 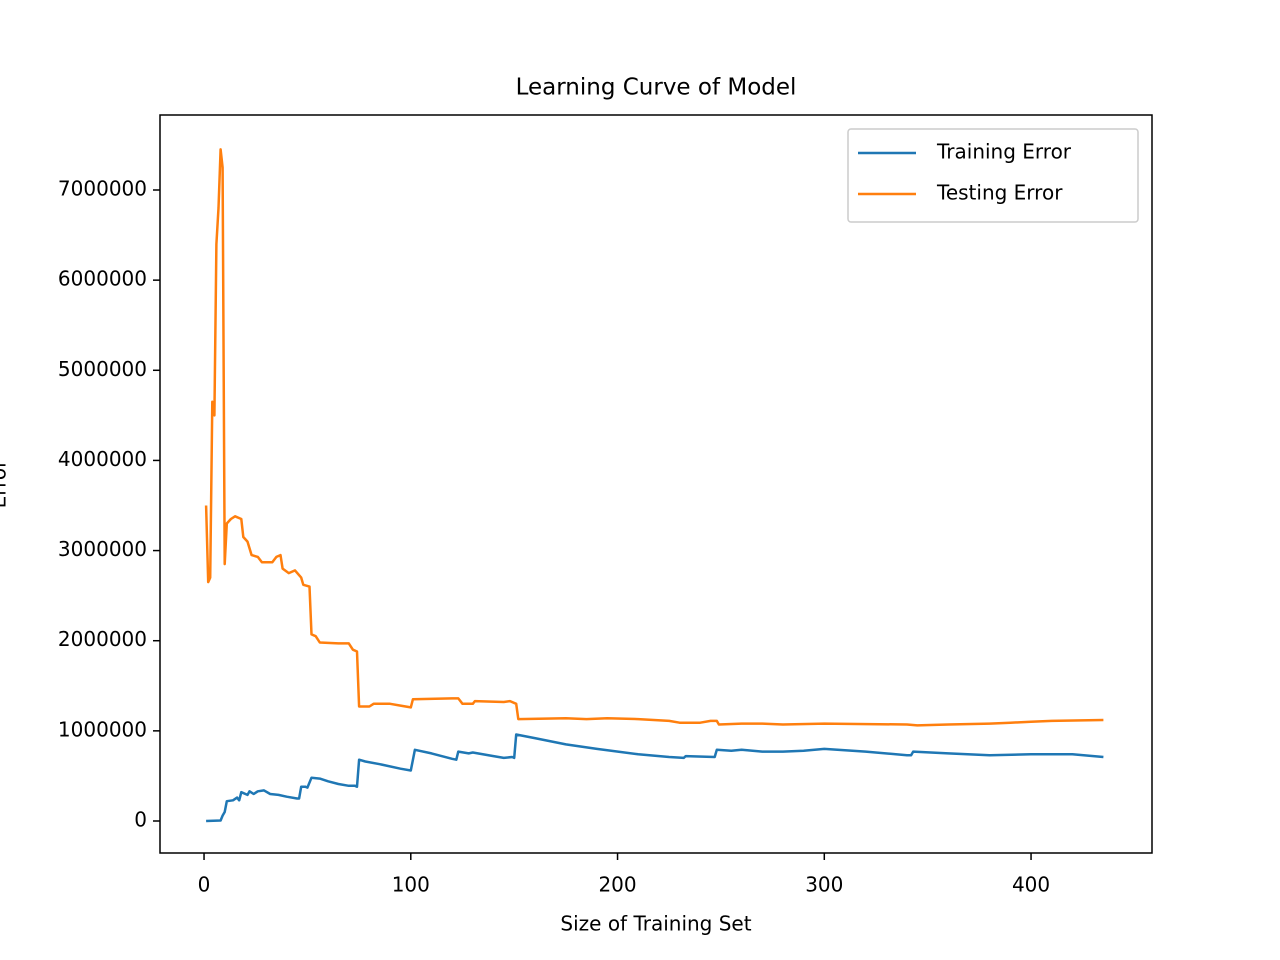 I want to click on x-tick-label: 400, so click(x=1031, y=885).